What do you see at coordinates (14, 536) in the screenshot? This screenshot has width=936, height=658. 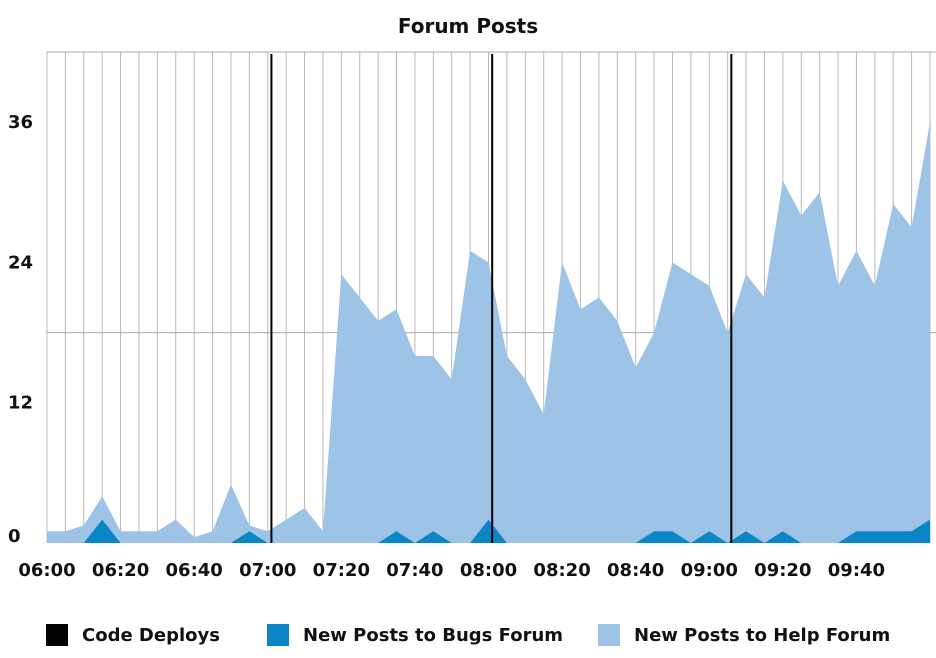 I see `y-tick-label: 0` at bounding box center [14, 536].